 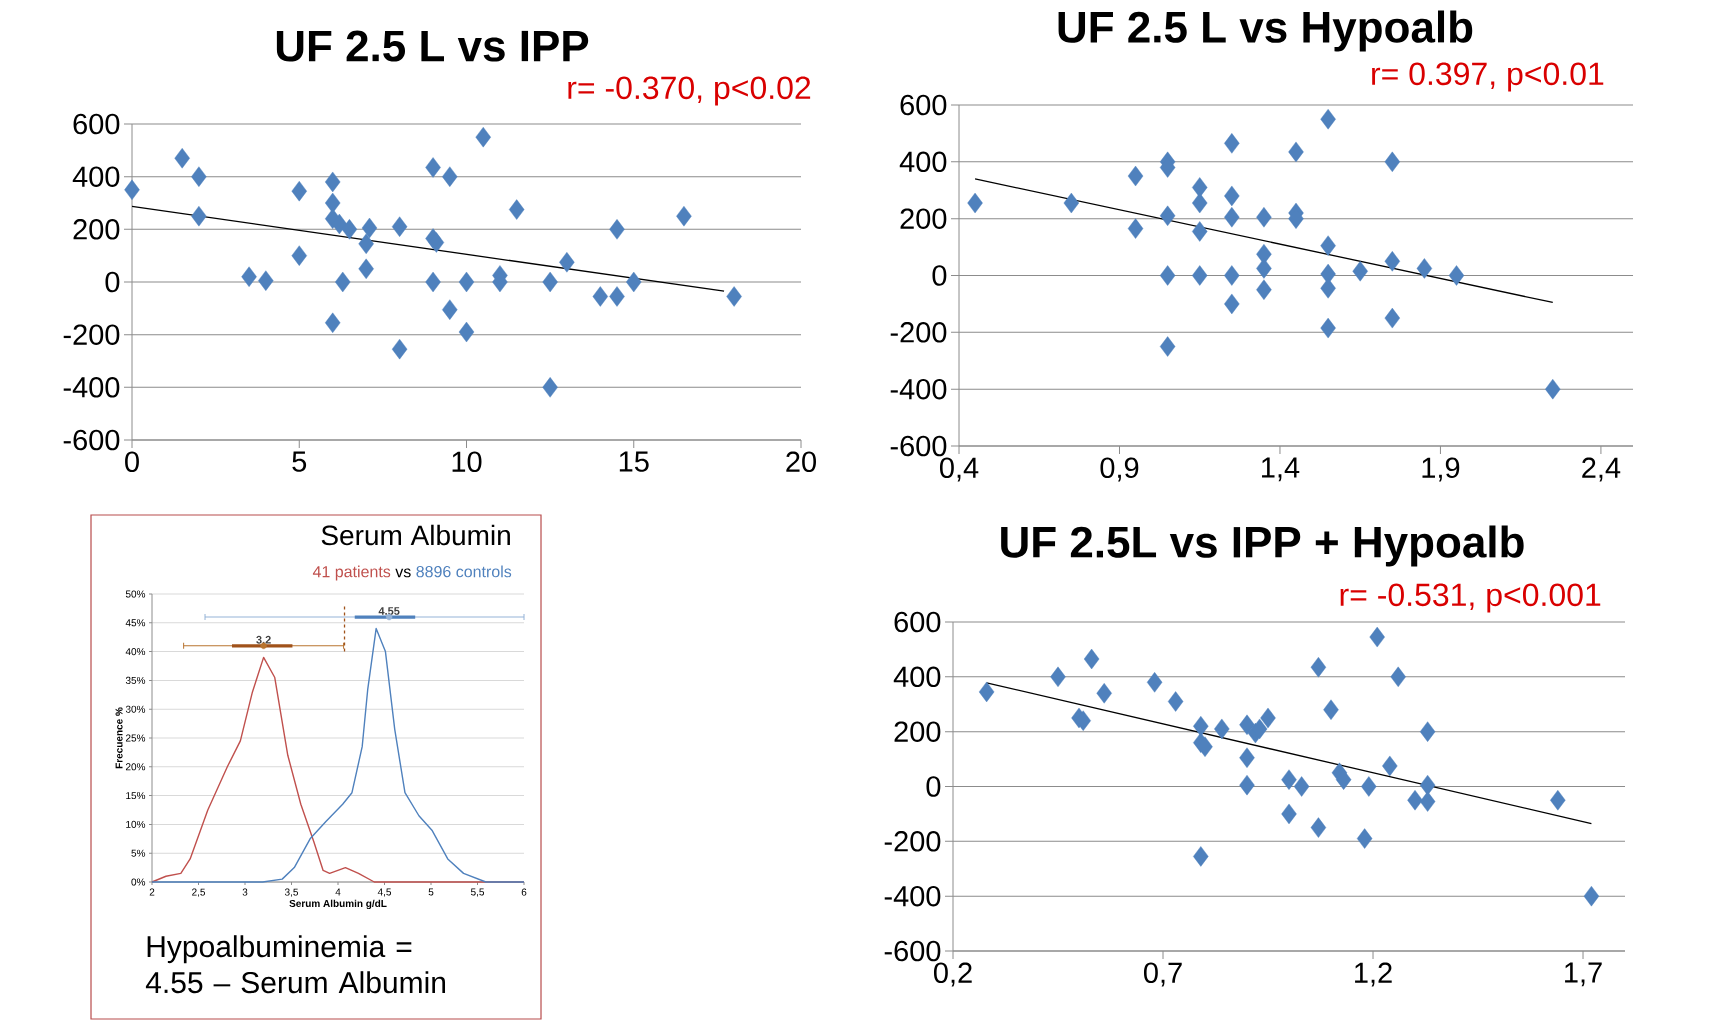 I want to click on y-tick-label: 600, so click(x=917, y=622).